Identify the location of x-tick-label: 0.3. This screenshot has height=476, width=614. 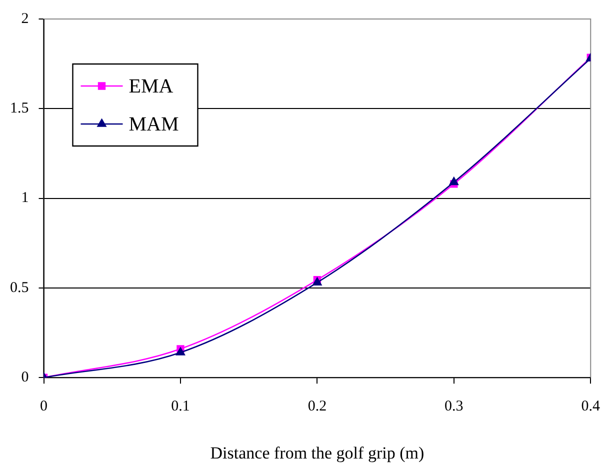
(454, 406).